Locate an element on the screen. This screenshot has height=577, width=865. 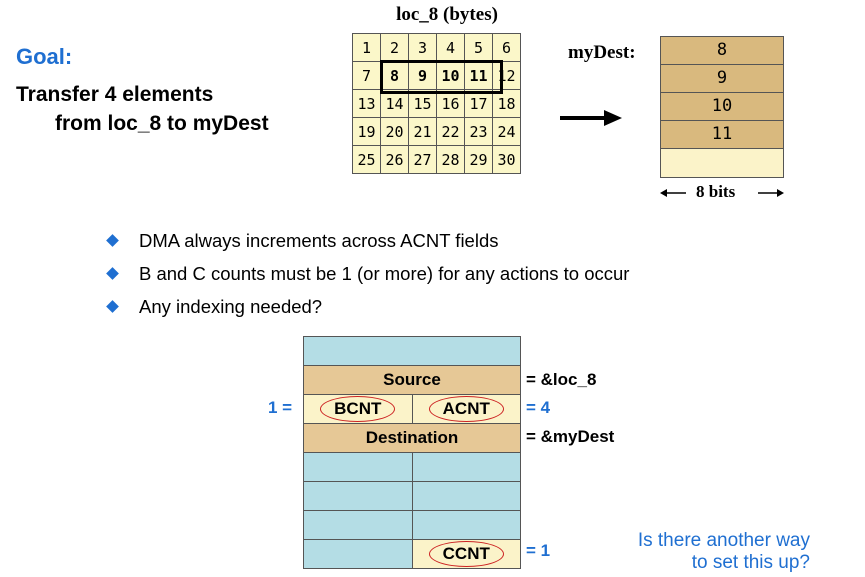
loc8-cell: 28 is located at coordinates (451, 160).